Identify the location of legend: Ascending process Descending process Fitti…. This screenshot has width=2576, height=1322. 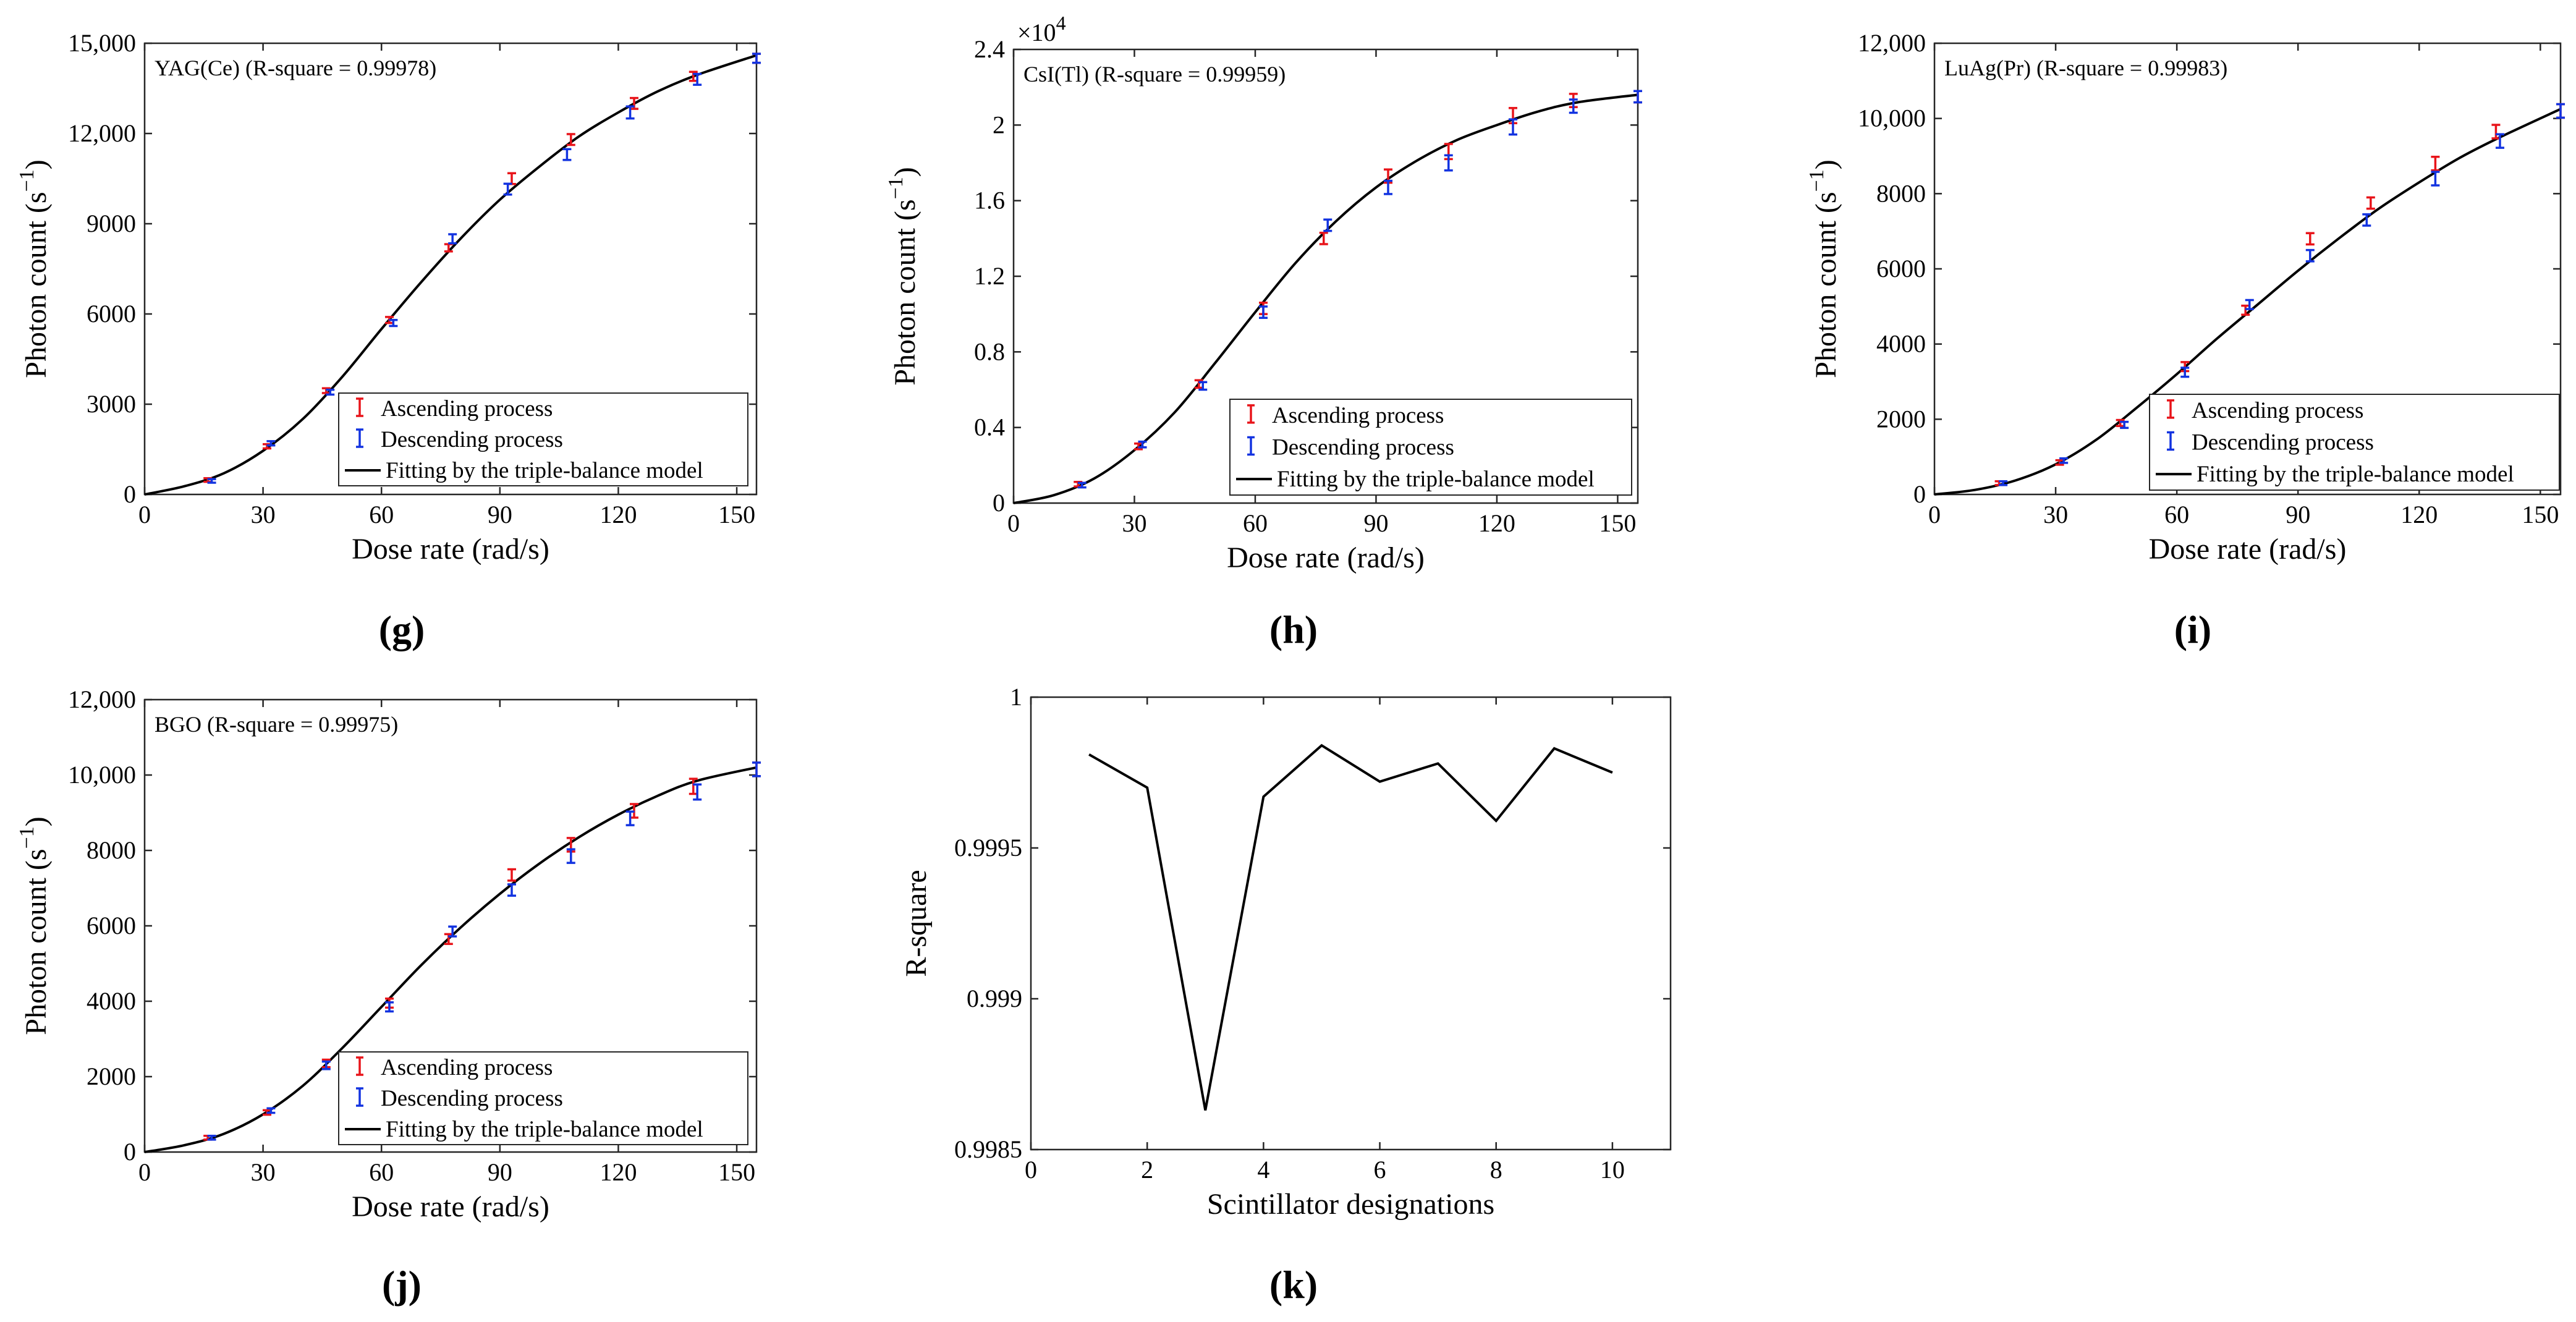
(543, 1098).